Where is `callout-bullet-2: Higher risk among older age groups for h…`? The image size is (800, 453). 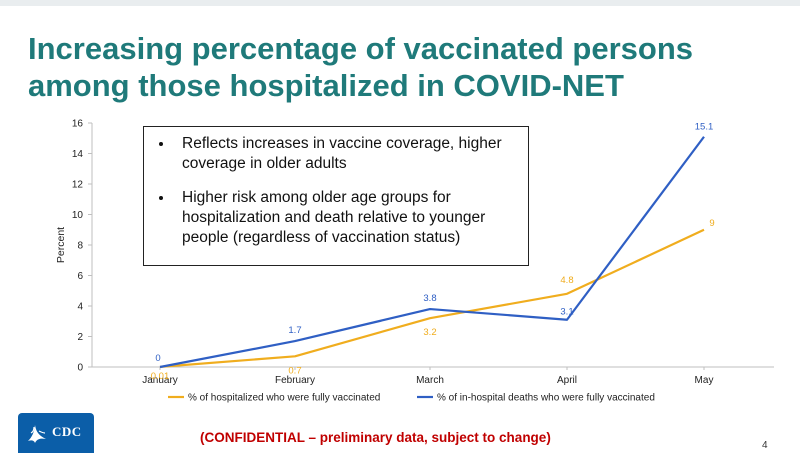
callout-bullet-2: Higher risk among older age groups for h… is located at coordinates (346, 217).